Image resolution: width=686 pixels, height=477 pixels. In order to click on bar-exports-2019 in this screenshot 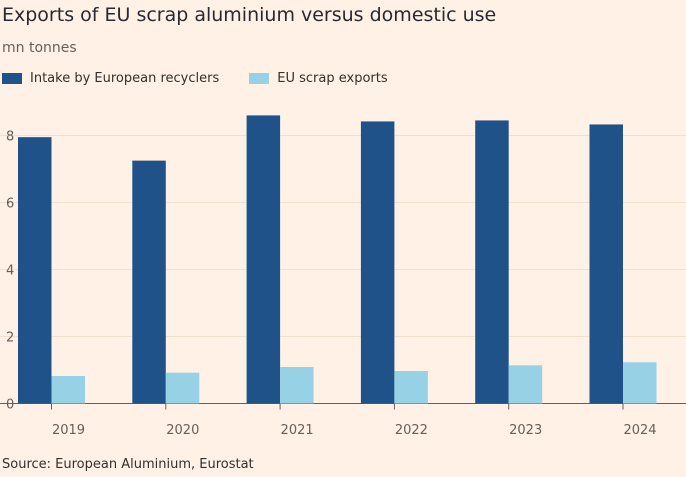, I will do `click(68, 390)`.